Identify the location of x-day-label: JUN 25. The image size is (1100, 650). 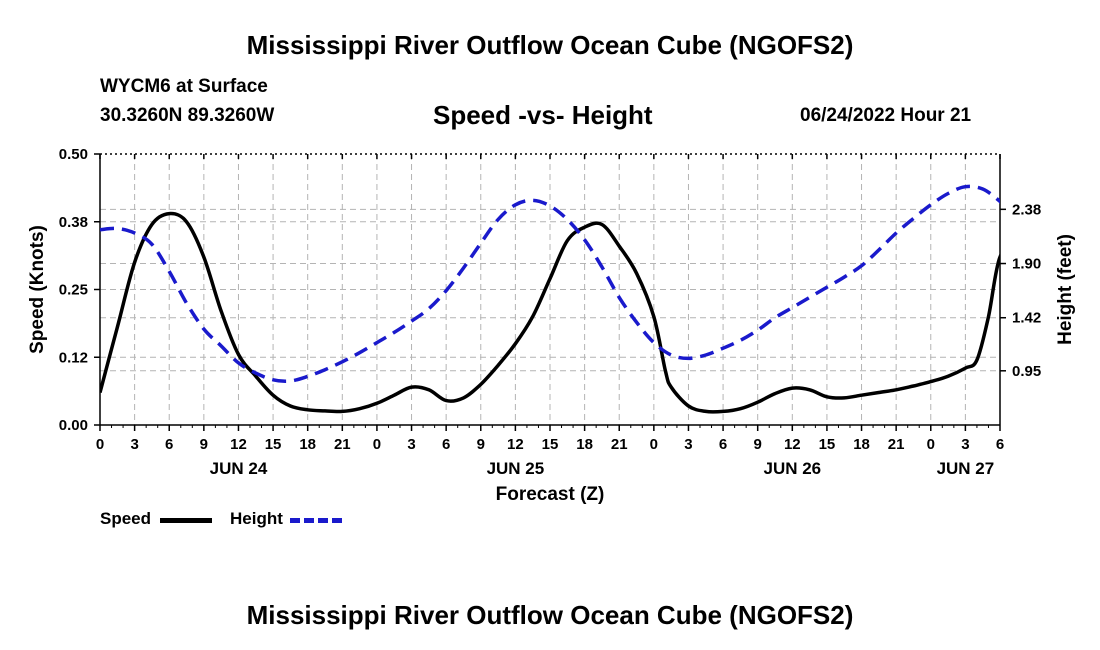
(516, 468).